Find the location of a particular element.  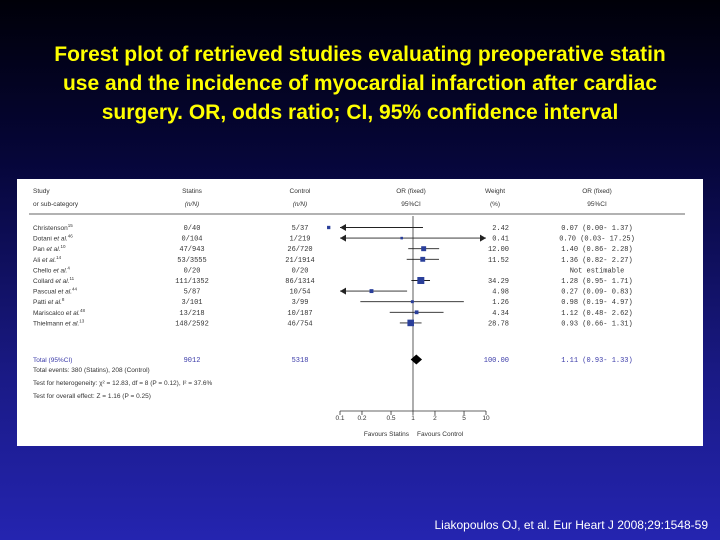

header-study: Study is located at coordinates (41, 191).